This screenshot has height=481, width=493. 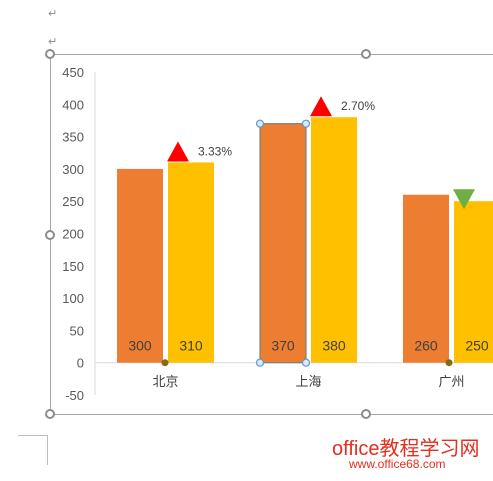 I want to click on y-tick-label: 450, so click(x=73, y=72).